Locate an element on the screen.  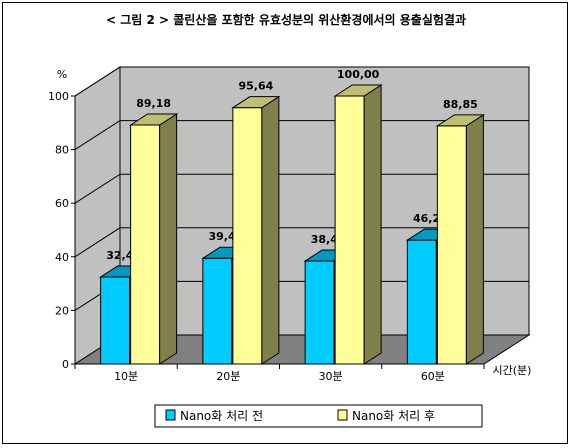
y-tick-label: 80 is located at coordinates (62, 150).